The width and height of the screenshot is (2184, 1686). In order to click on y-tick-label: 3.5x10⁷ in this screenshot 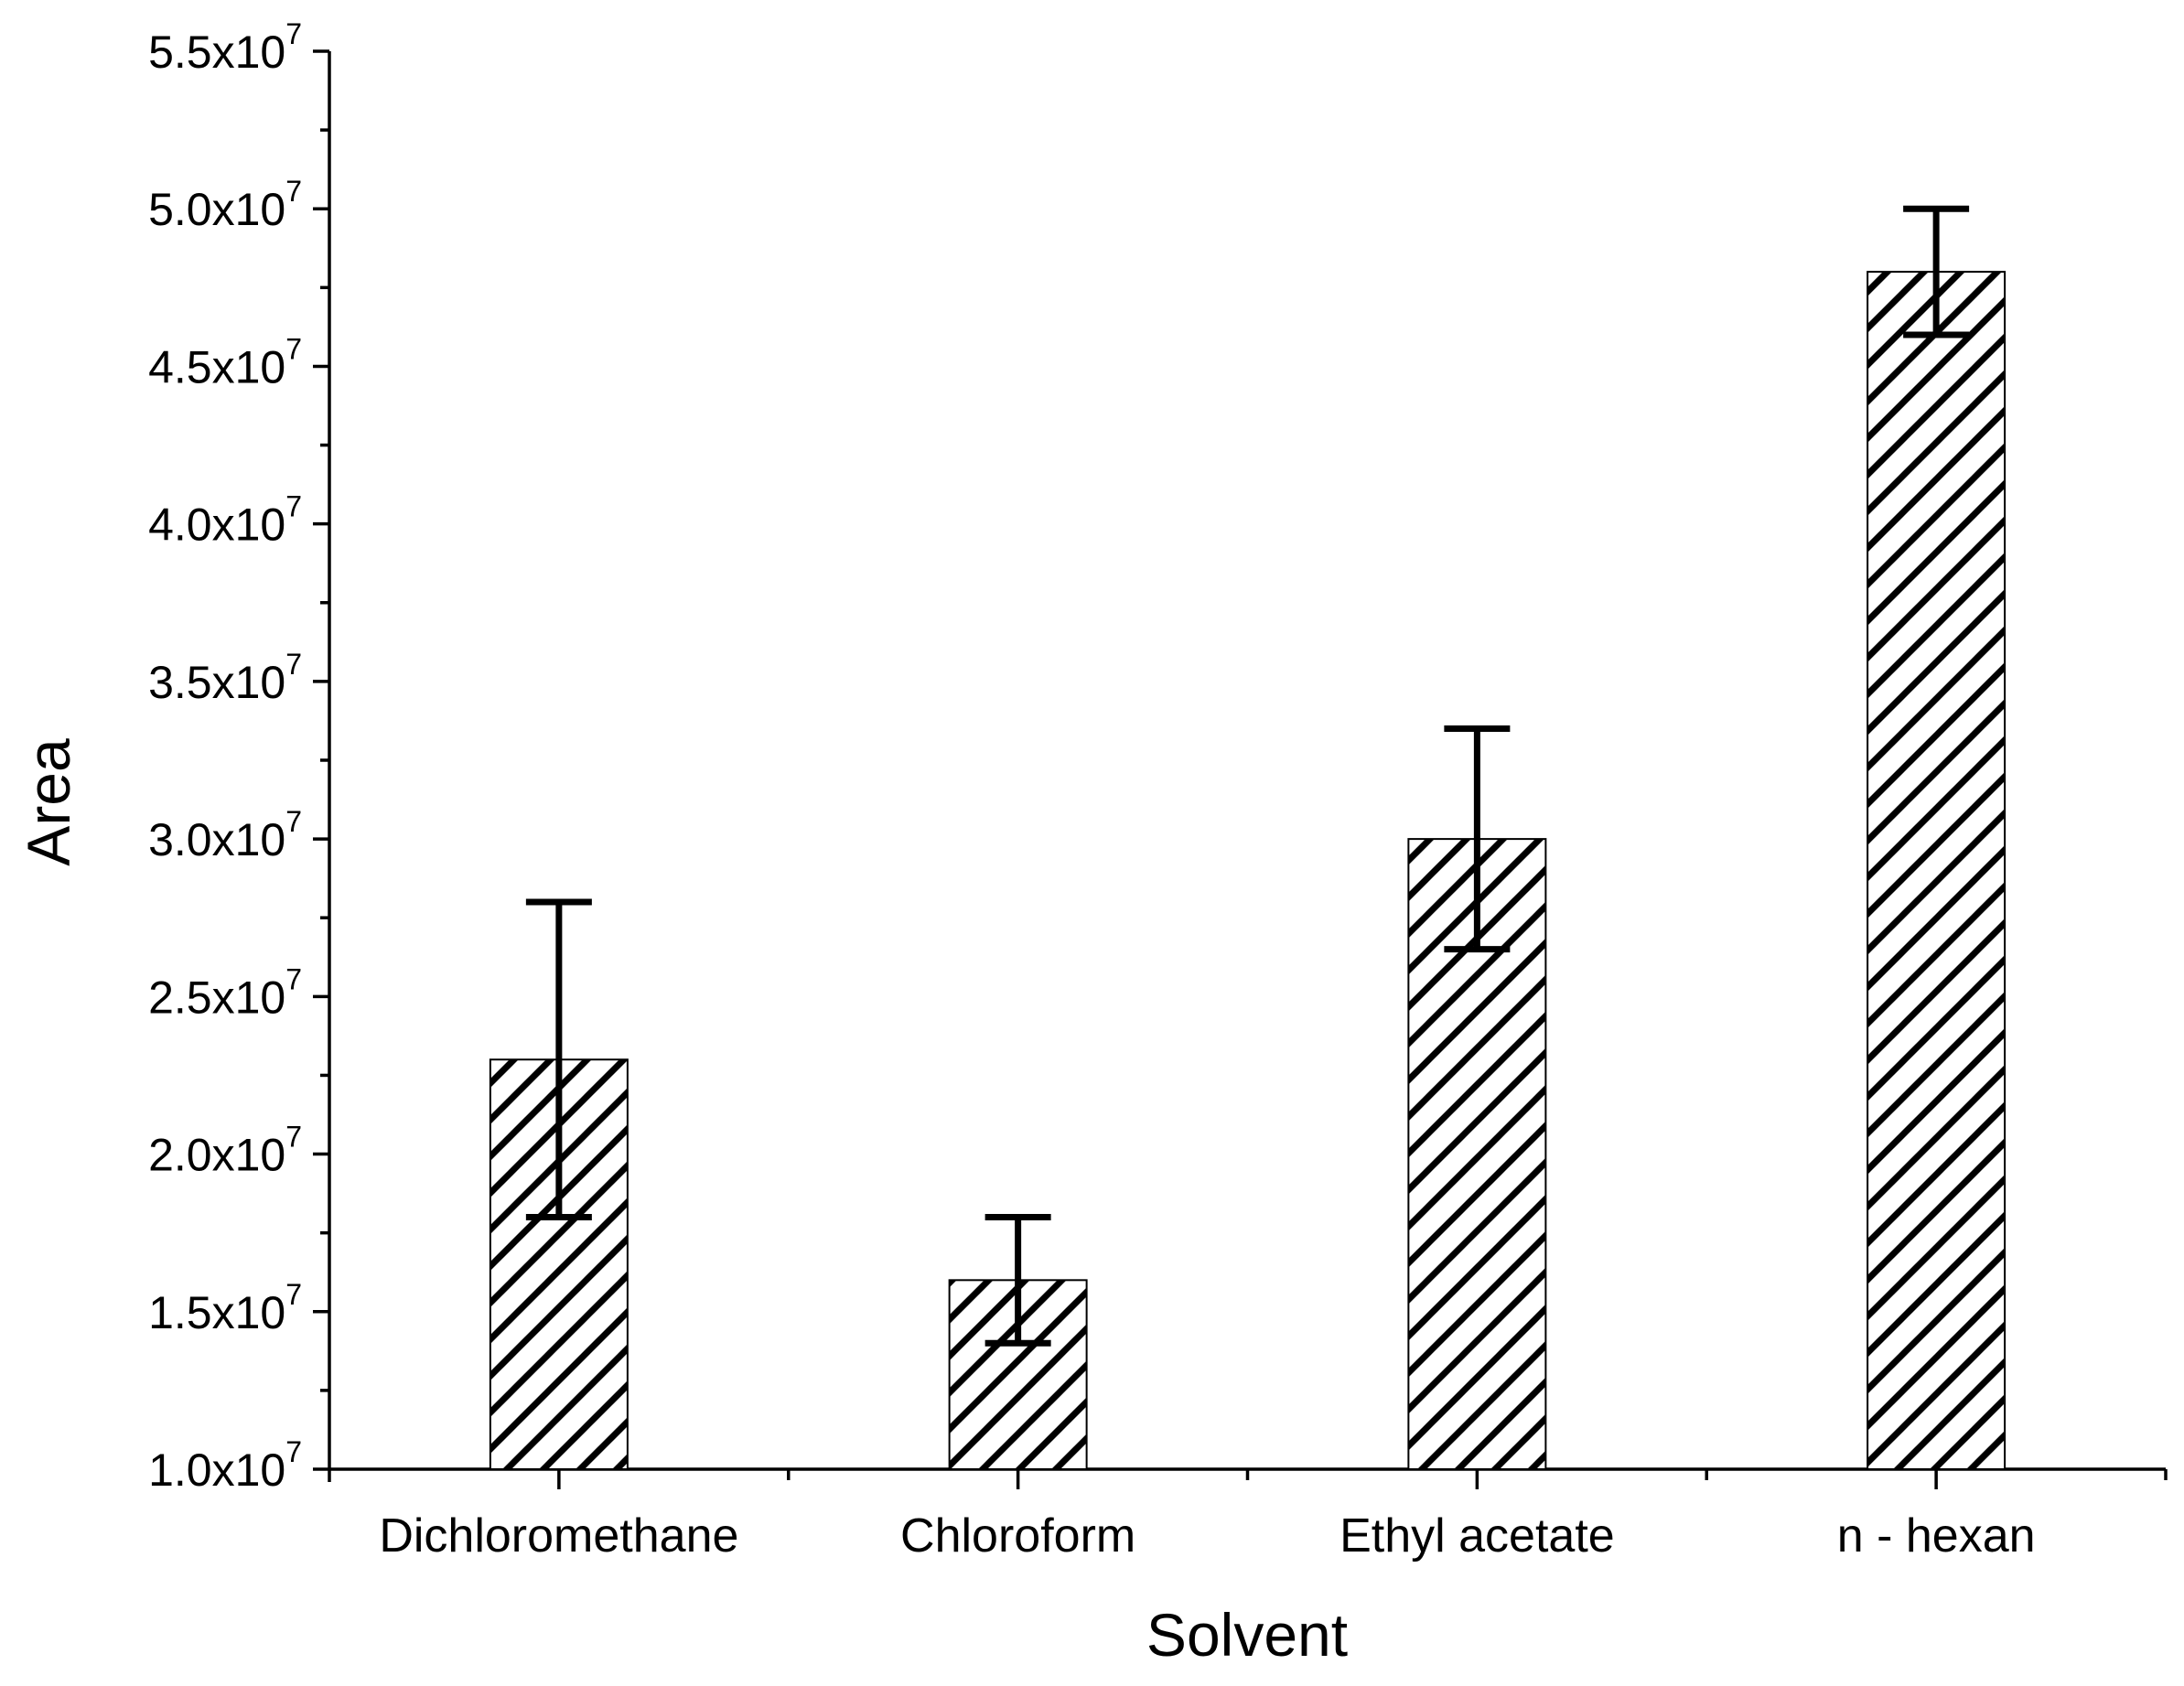, I will do `click(225, 678)`.